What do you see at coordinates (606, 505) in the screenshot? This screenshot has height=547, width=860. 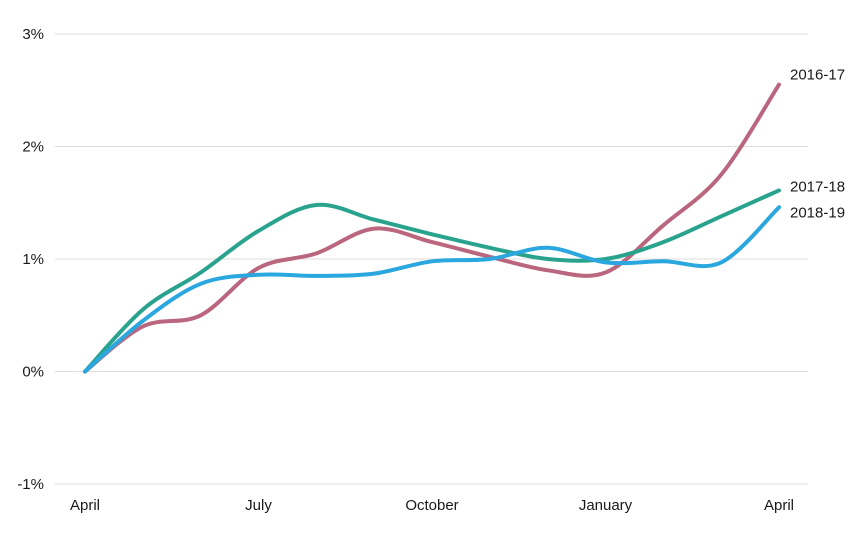 I see `x-tick-label: January` at bounding box center [606, 505].